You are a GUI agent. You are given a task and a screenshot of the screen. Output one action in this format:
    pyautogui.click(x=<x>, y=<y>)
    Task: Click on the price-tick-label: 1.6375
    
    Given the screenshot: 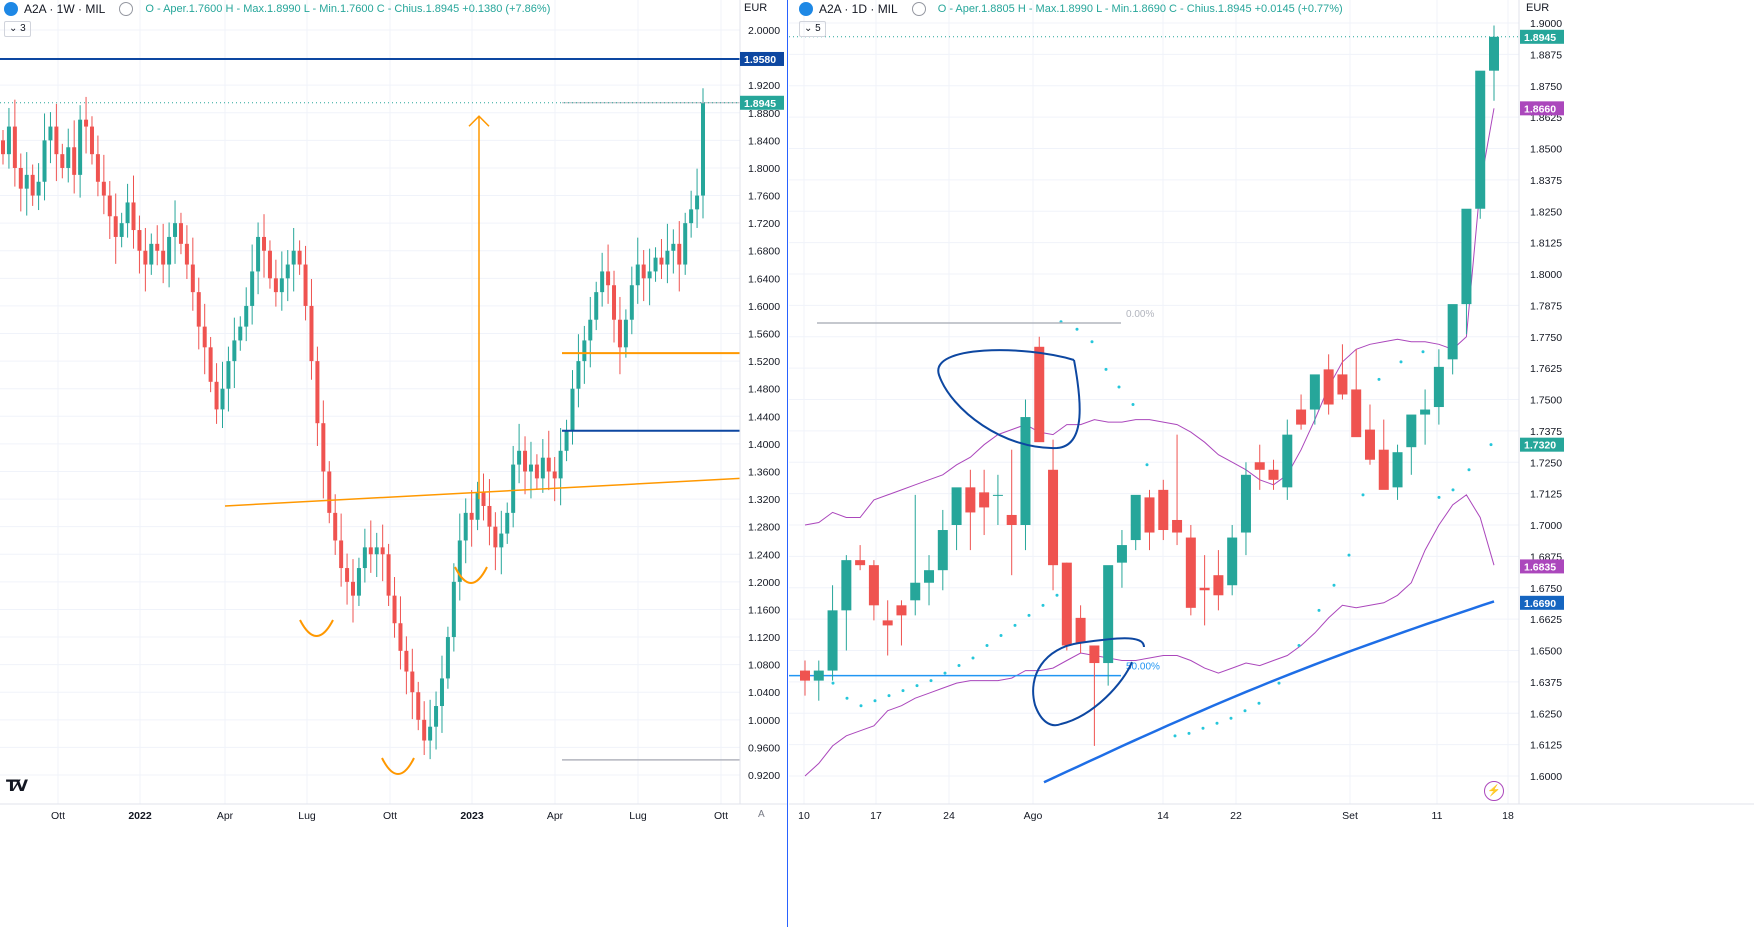 What is the action you would take?
    pyautogui.click(x=1546, y=683)
    